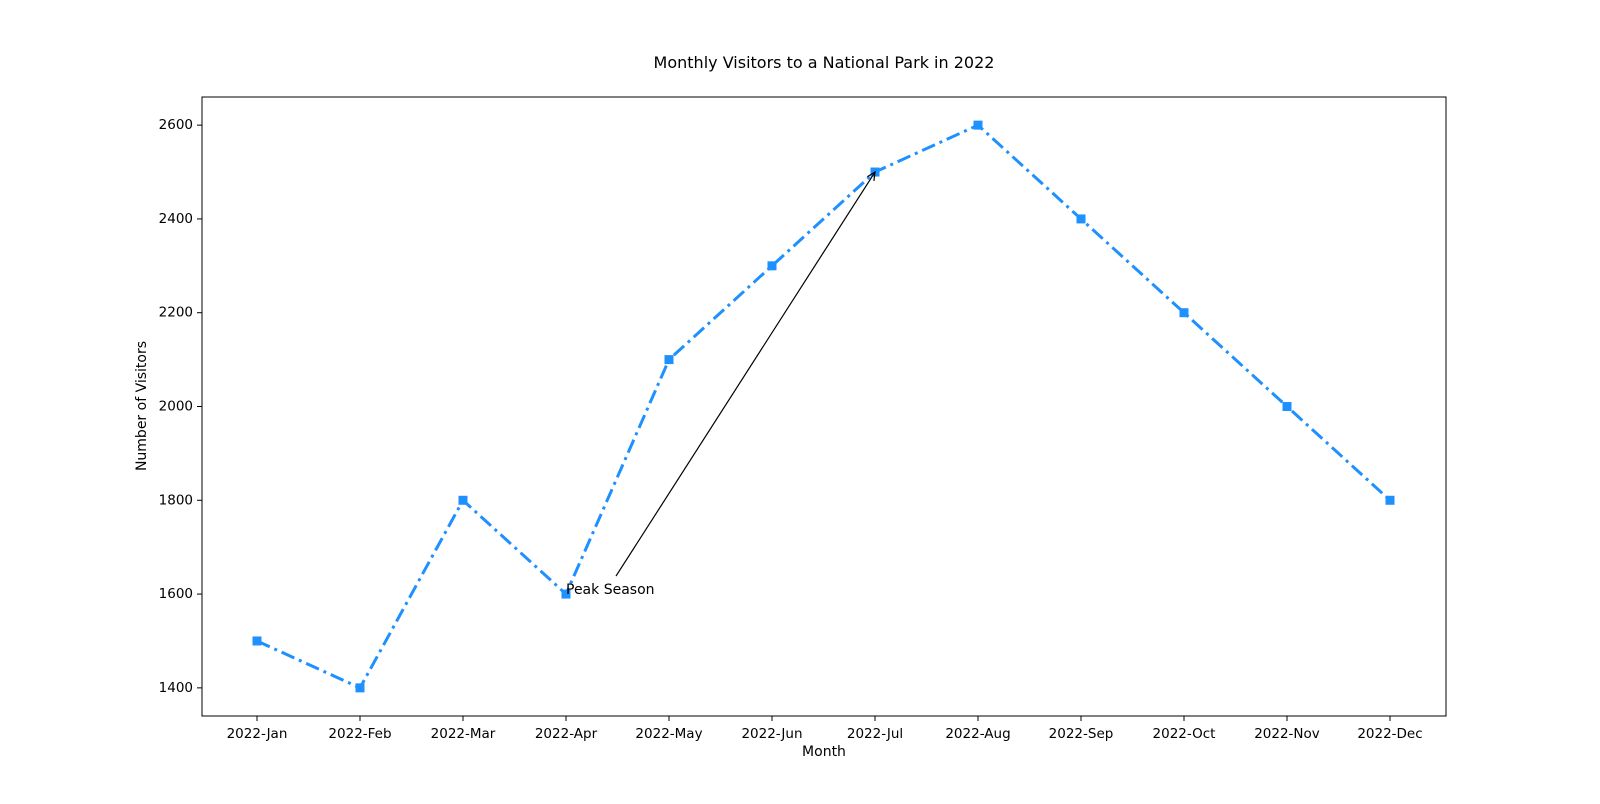 The height and width of the screenshot is (804, 1600). I want to click on y-tick-label: 2200, so click(176, 313).